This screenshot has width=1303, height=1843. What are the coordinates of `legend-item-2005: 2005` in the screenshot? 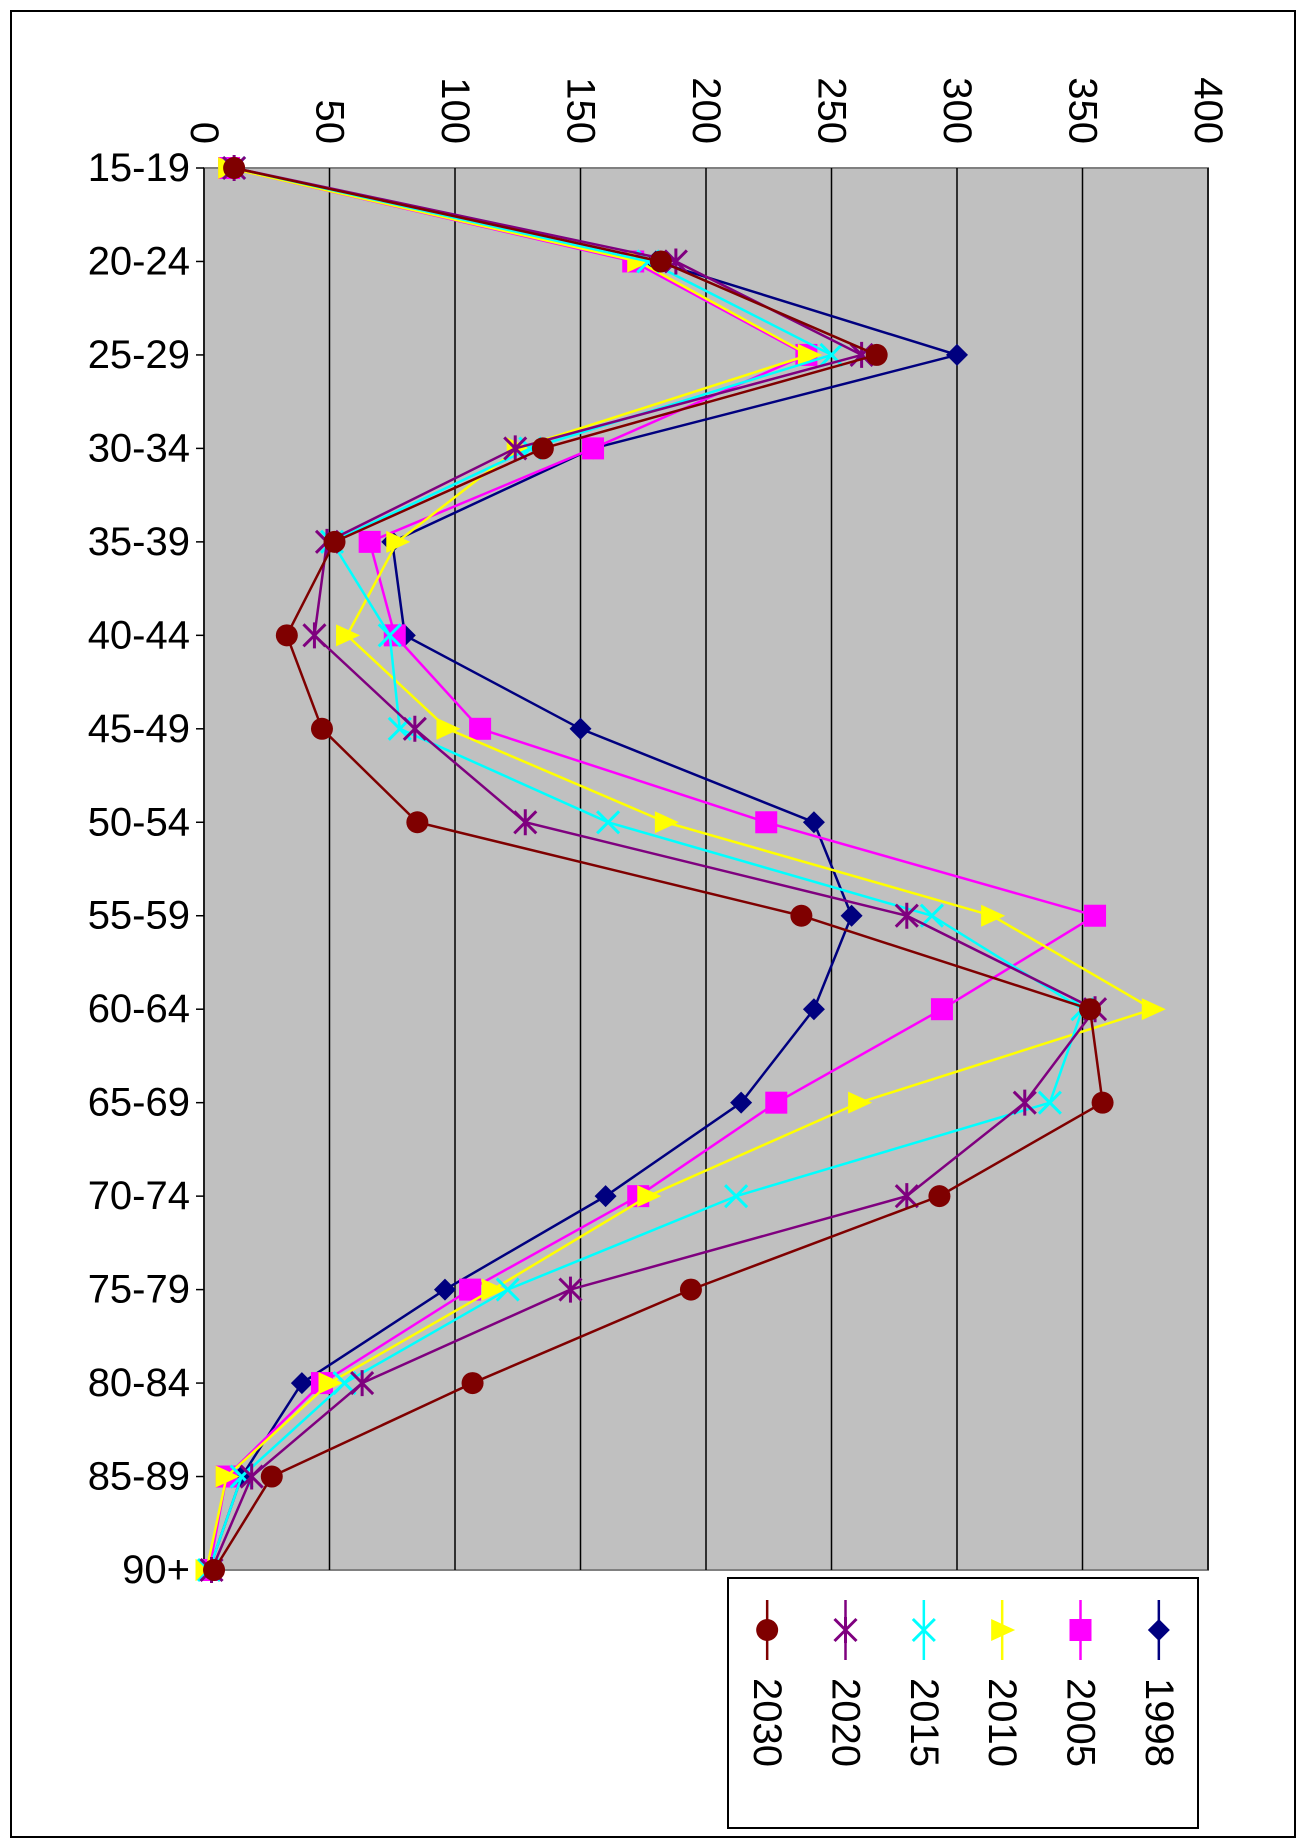 It's located at (1081, 1683).